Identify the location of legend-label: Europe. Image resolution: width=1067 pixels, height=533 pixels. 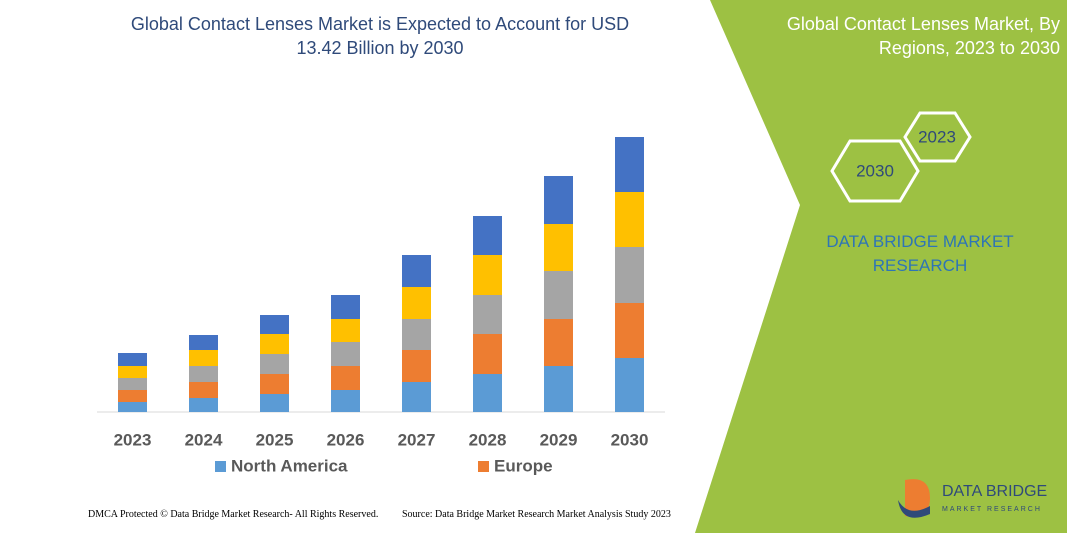
(523, 465).